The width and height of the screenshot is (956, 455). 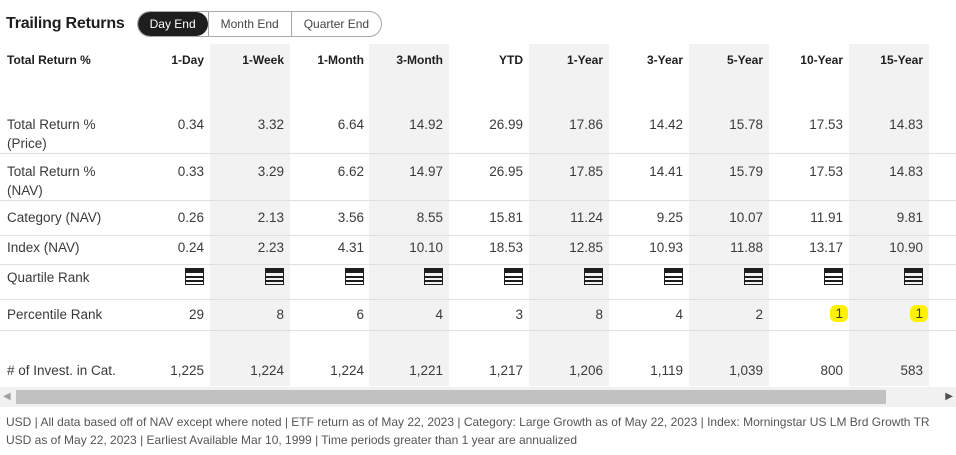 What do you see at coordinates (839, 313) in the screenshot?
I see `cell-value: 1` at bounding box center [839, 313].